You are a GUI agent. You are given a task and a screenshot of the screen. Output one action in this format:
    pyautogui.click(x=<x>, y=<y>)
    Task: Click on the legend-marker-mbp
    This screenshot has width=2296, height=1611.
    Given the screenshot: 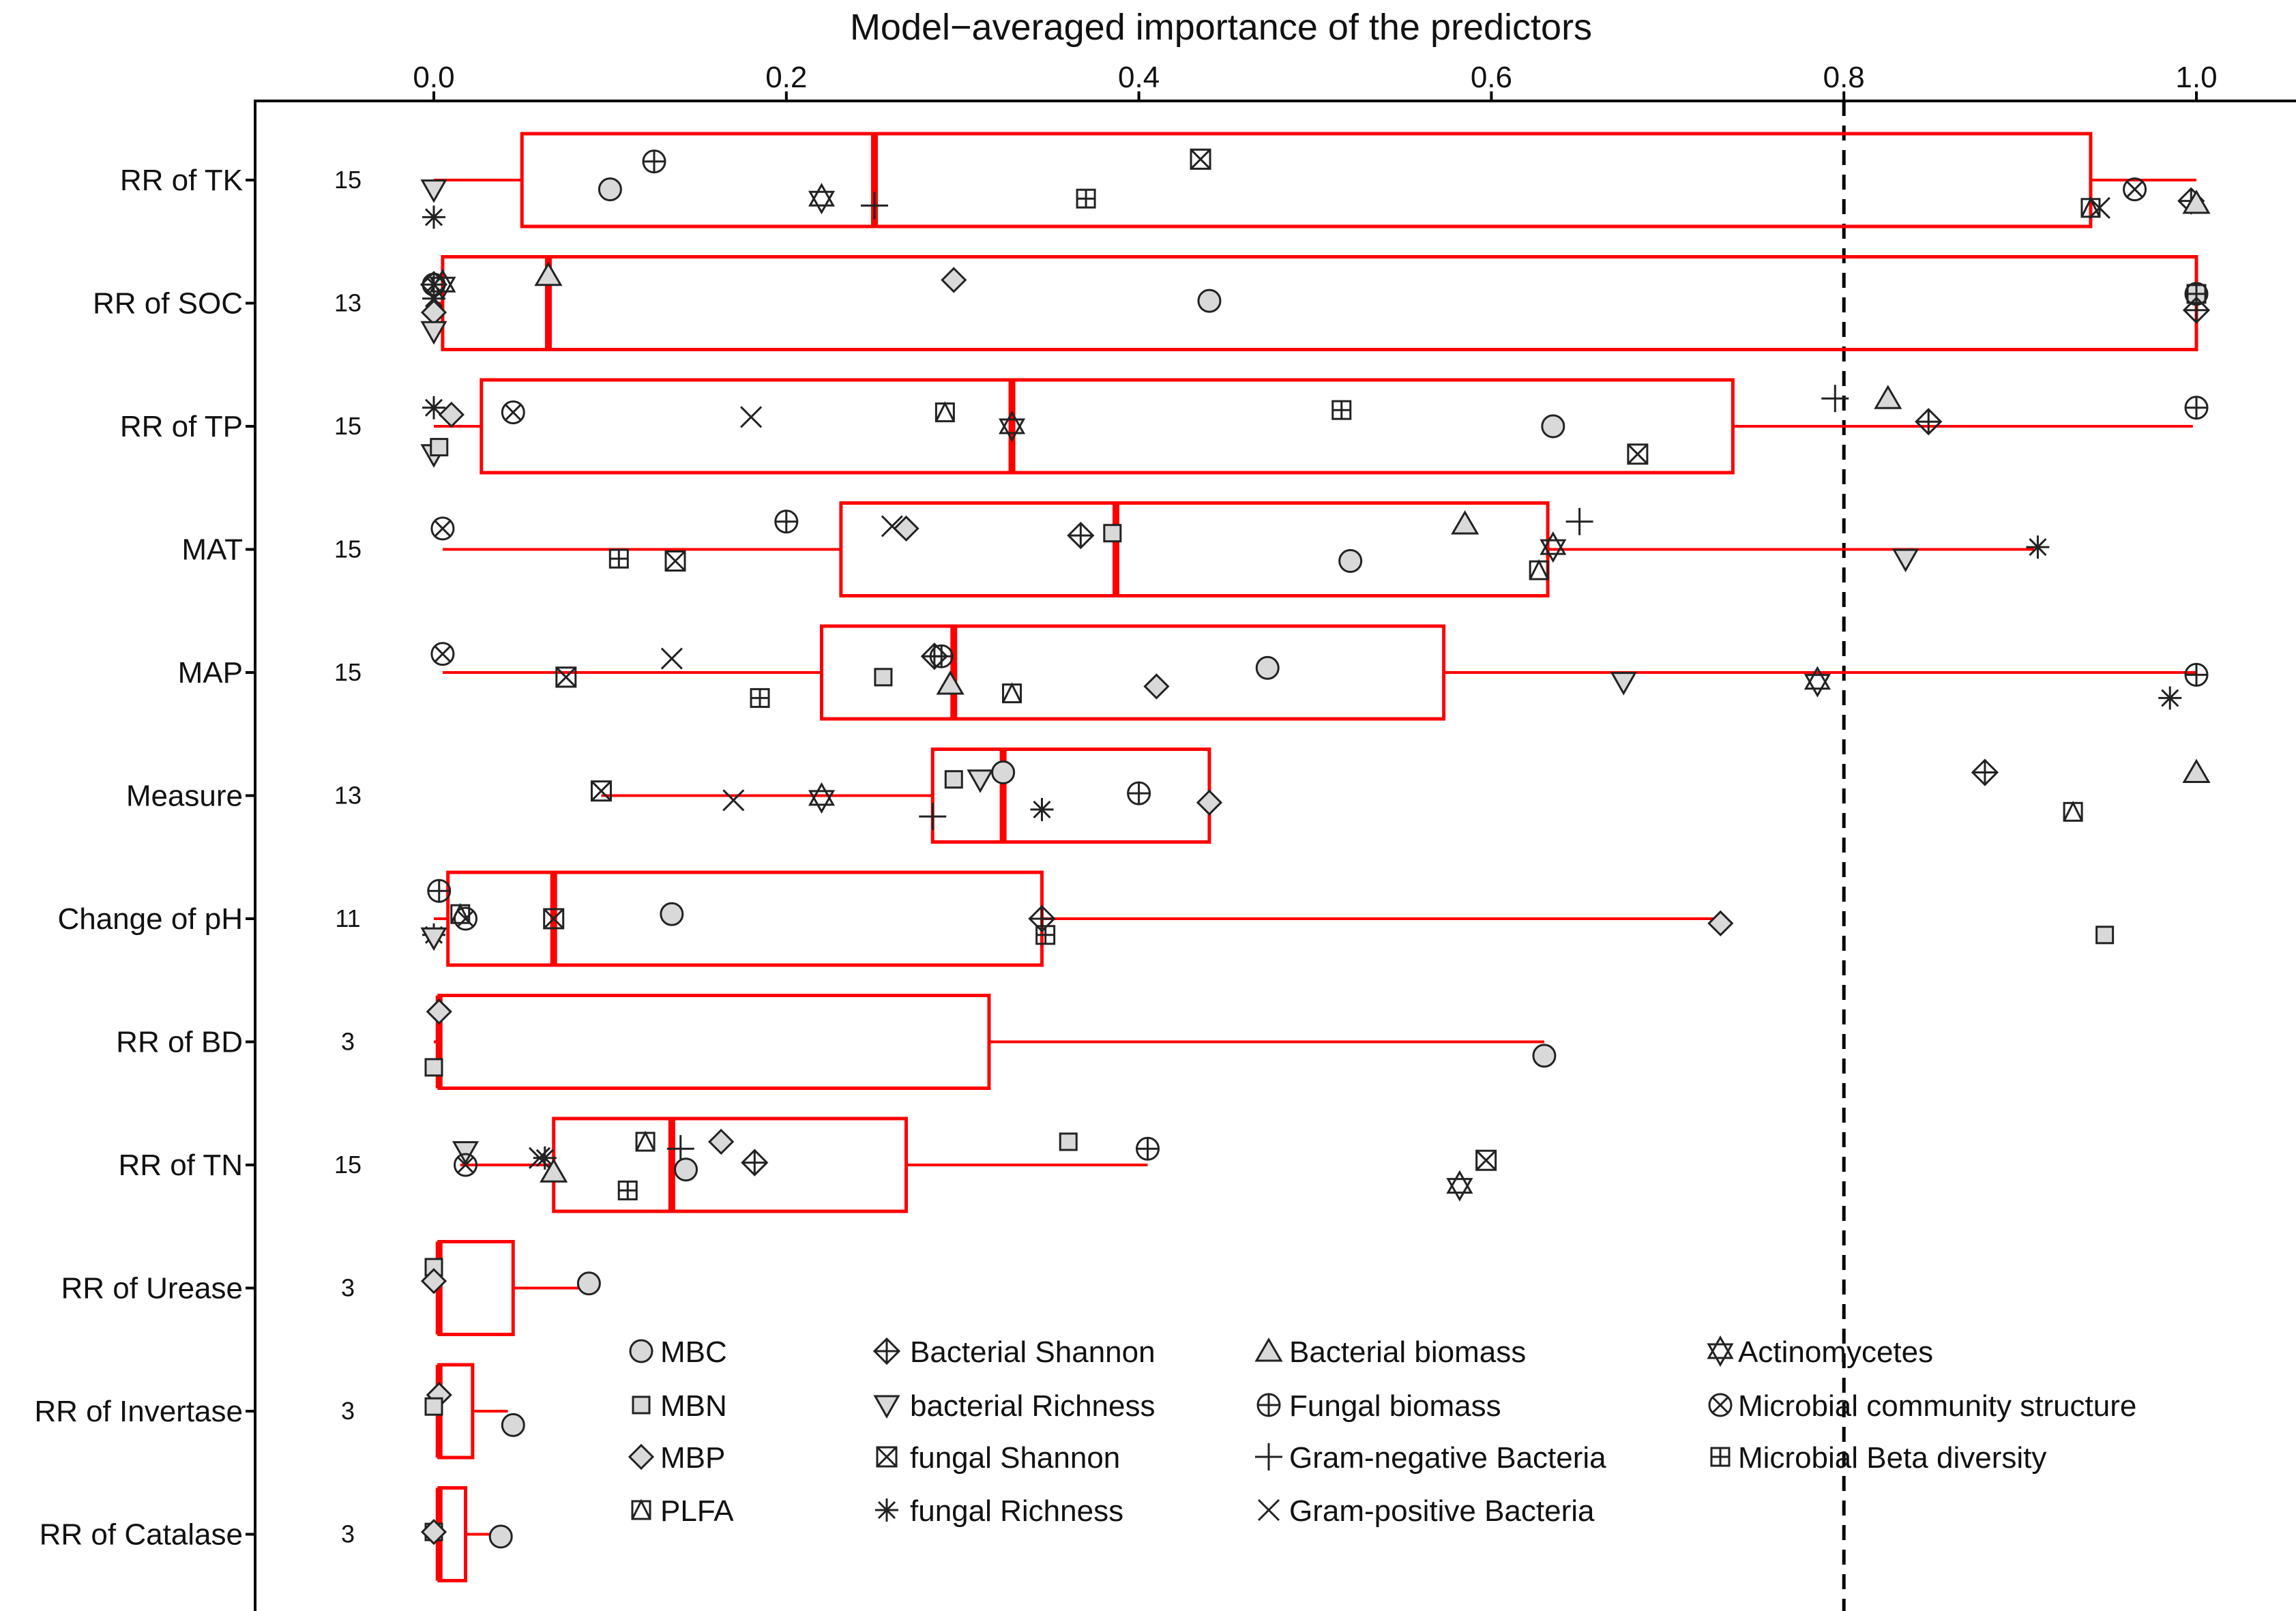 What is the action you would take?
    pyautogui.click(x=642, y=1456)
    